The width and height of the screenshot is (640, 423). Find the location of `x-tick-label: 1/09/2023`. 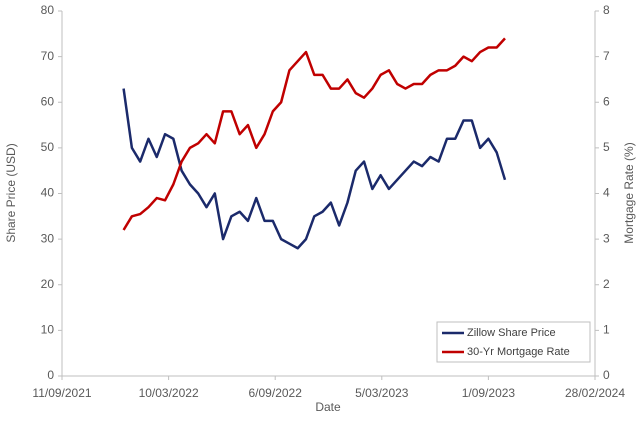

x-tick-label: 1/09/2023 is located at coordinates (489, 393).